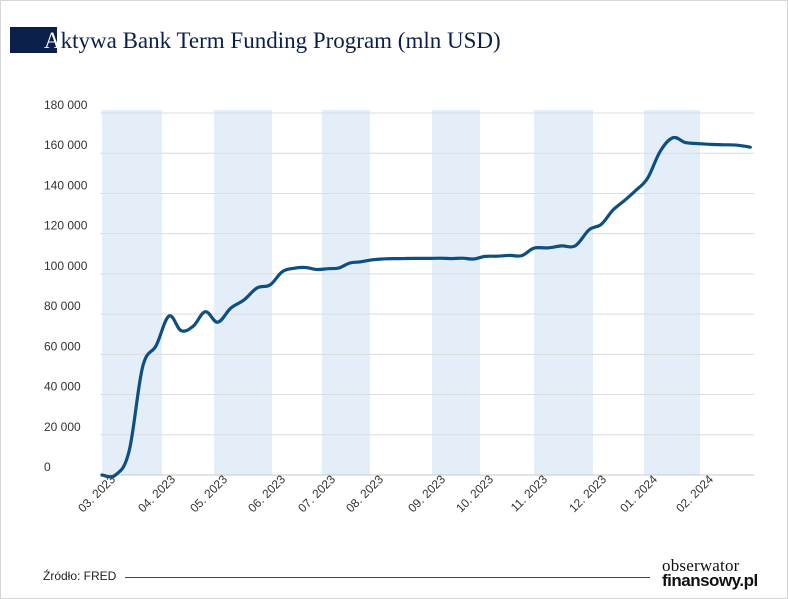  Describe the element at coordinates (208, 493) in the screenshot. I see `x-tick-label: 05. 2023` at that location.